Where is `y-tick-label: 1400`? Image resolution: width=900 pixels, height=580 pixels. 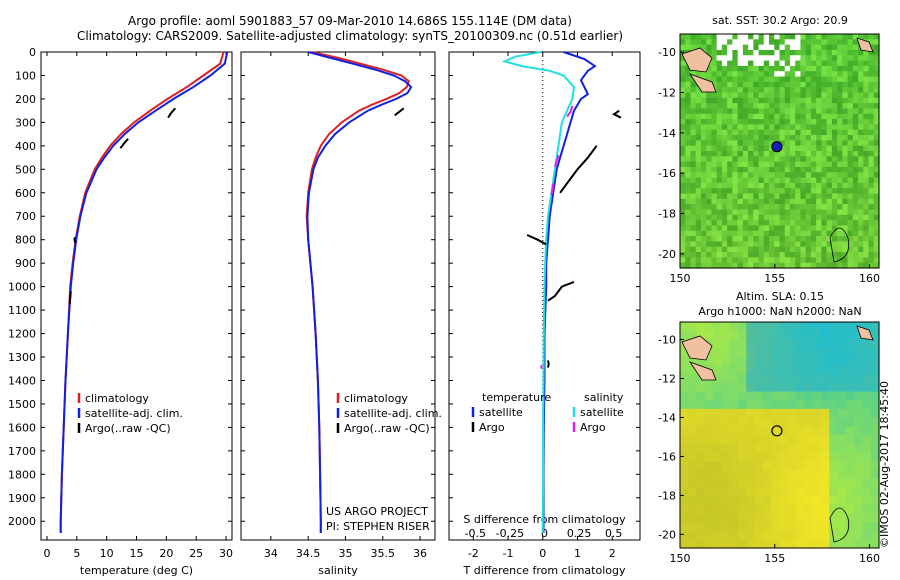 y-tick-label: 1400 is located at coordinates (22, 380).